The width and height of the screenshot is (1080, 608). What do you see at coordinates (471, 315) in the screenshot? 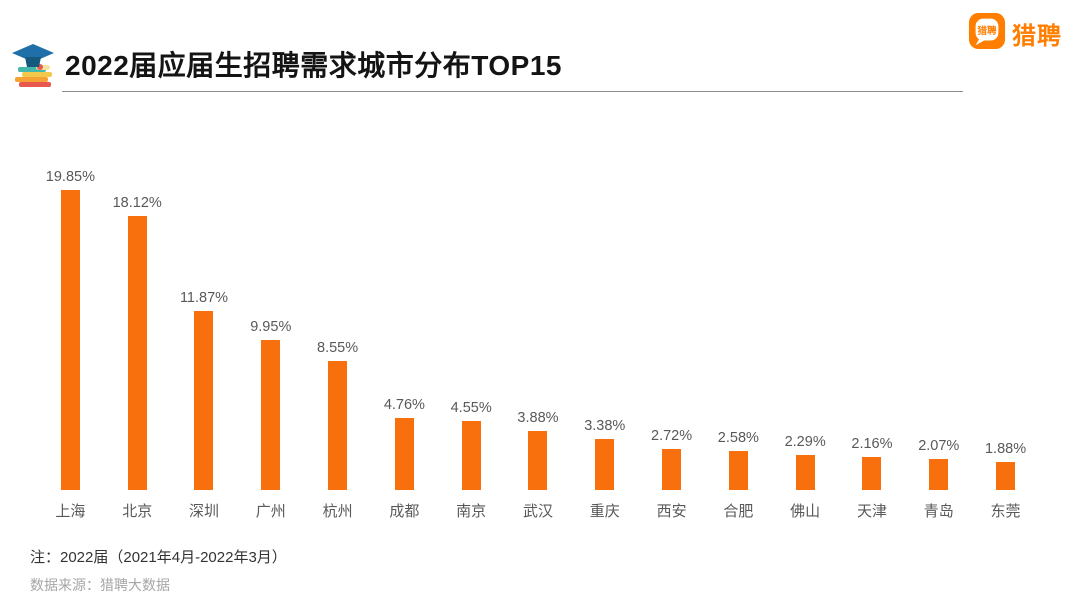
I see `bar-column: 4.55%` at bounding box center [471, 315].